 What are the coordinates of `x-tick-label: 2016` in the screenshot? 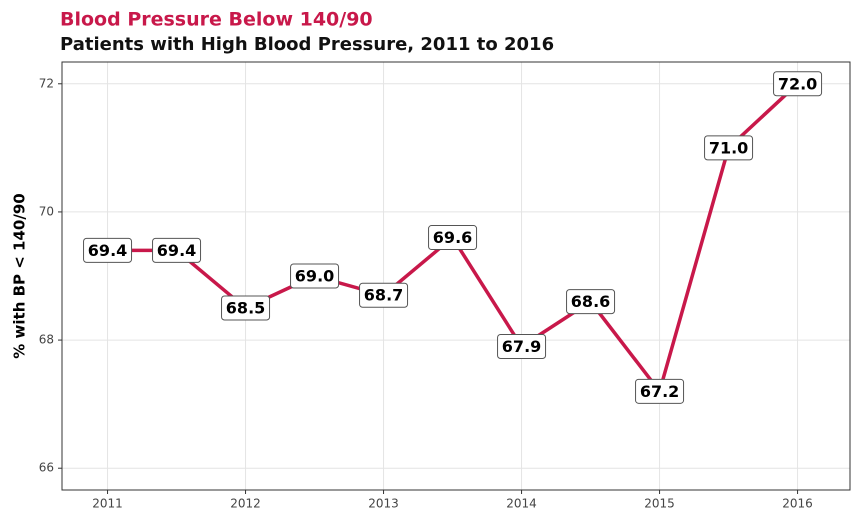 It's located at (797, 503).